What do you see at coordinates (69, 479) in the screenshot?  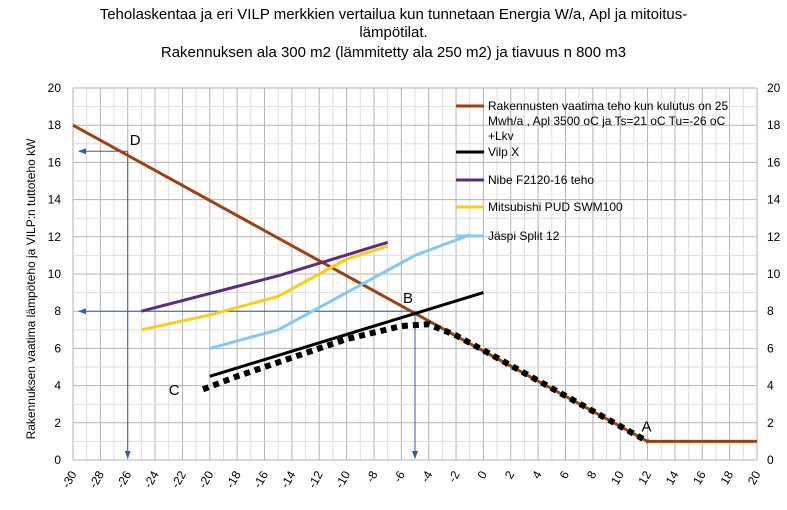 I see `x-tick-label: -30` at bounding box center [69, 479].